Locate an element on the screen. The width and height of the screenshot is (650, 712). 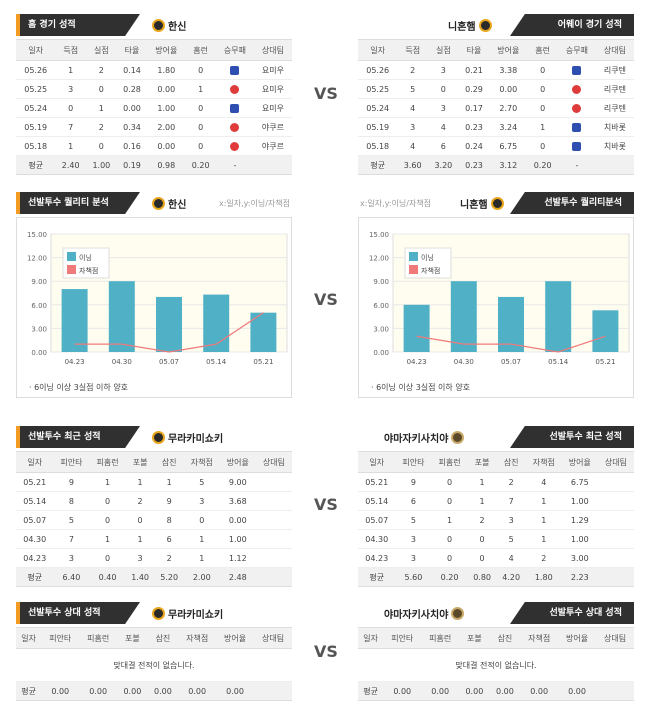
vs-label-2: VS is located at coordinates (326, 299).